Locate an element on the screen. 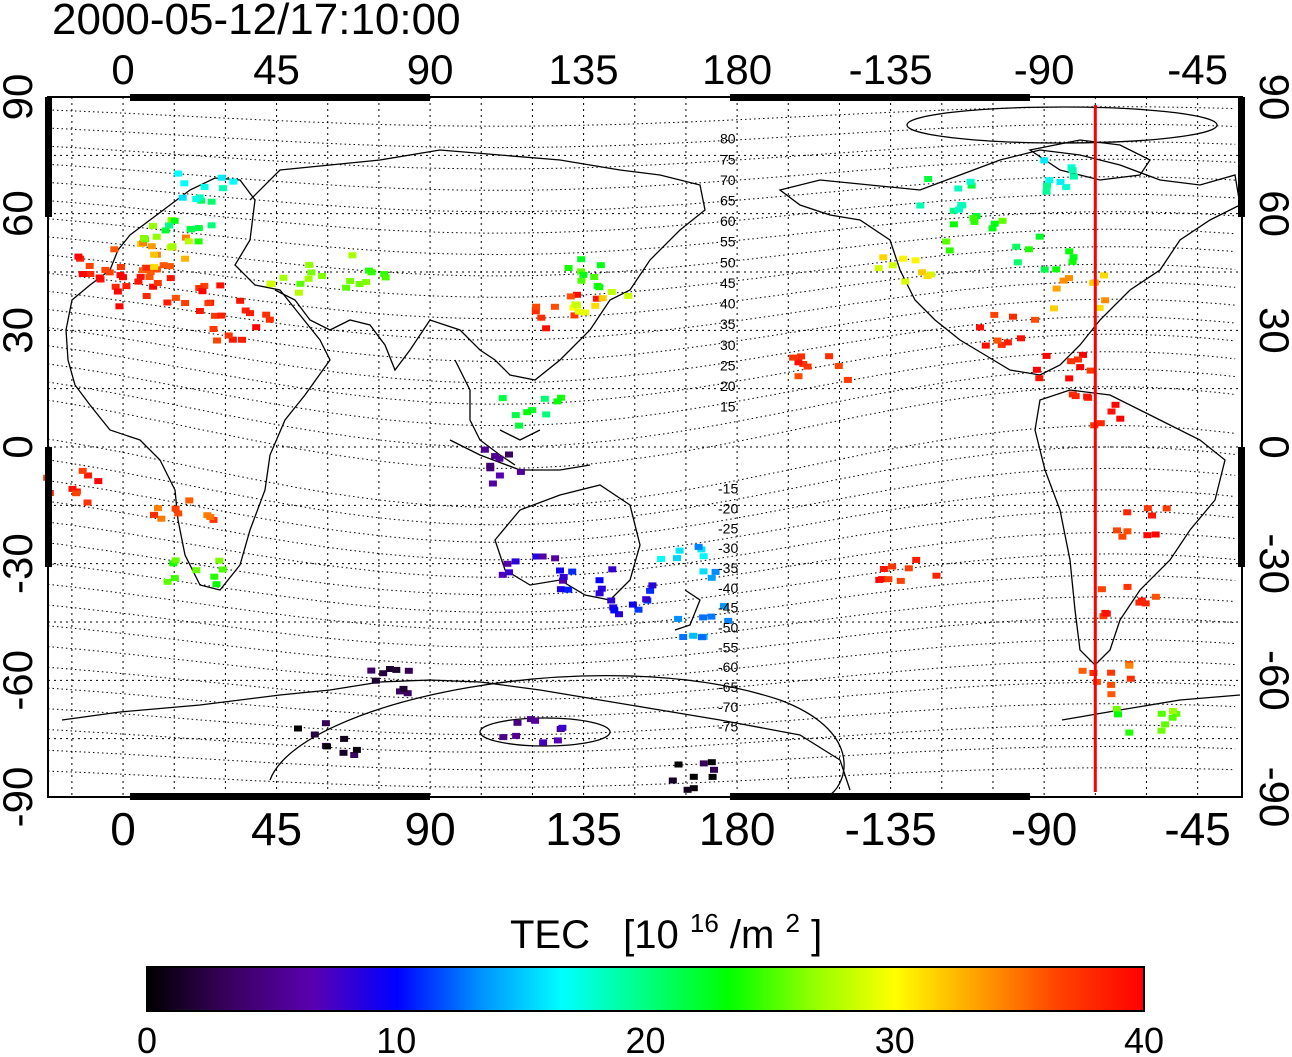 This screenshot has width=1292, height=1057. contour-label: 45 is located at coordinates (728, 283).